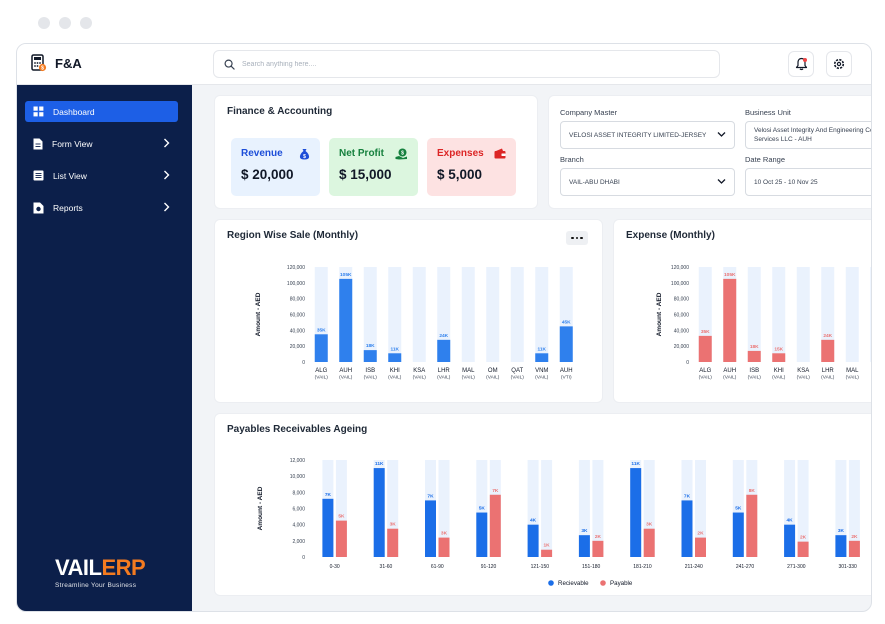 The height and width of the screenshot is (624, 885). Describe the element at coordinates (687, 363) in the screenshot. I see `y-tick-label: 0` at that location.